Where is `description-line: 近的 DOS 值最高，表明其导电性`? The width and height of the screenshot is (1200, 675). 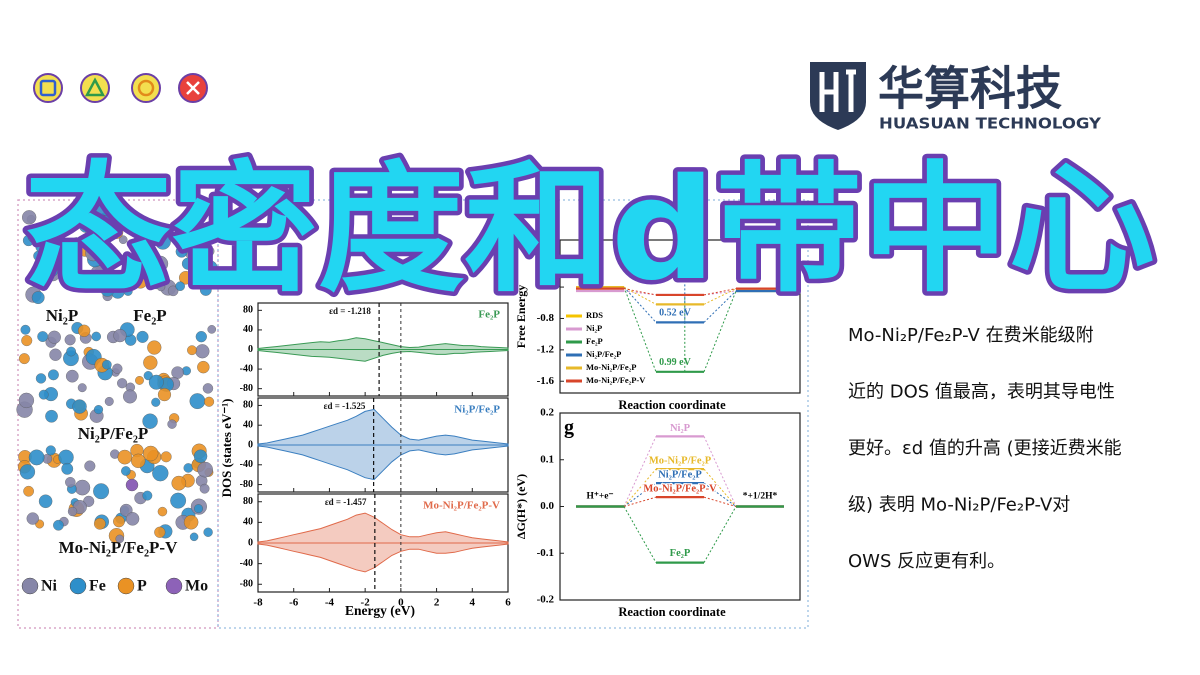
description-line: 近的 DOS 值最高，表明其导电性 is located at coordinates (981, 392).